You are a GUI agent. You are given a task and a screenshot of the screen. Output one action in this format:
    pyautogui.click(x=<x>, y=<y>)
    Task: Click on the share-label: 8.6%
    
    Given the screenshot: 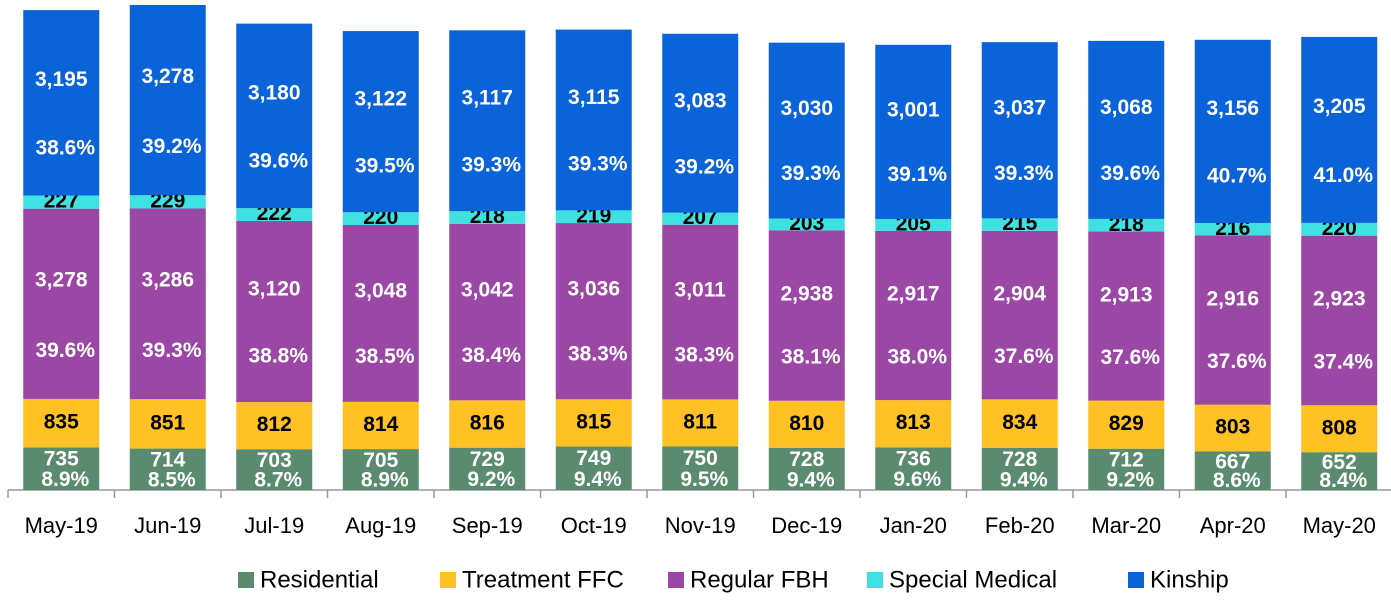 What is the action you would take?
    pyautogui.click(x=1237, y=480)
    